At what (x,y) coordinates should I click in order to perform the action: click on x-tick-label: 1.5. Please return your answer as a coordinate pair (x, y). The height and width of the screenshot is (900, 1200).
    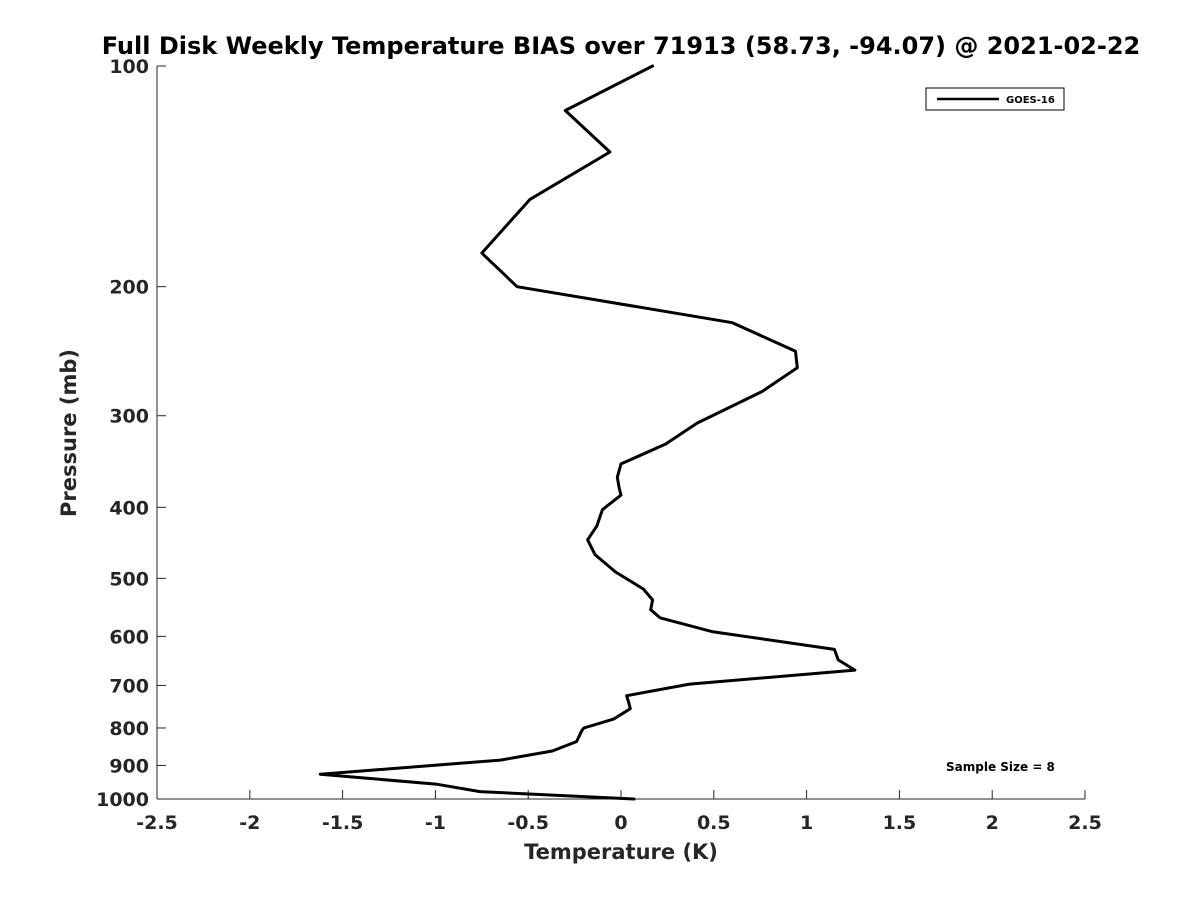
    Looking at the image, I should click on (900, 823).